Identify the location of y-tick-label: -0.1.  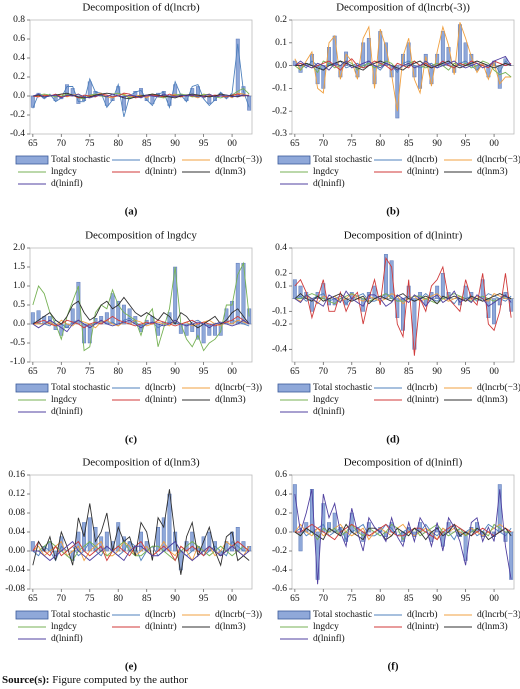
(279, 312).